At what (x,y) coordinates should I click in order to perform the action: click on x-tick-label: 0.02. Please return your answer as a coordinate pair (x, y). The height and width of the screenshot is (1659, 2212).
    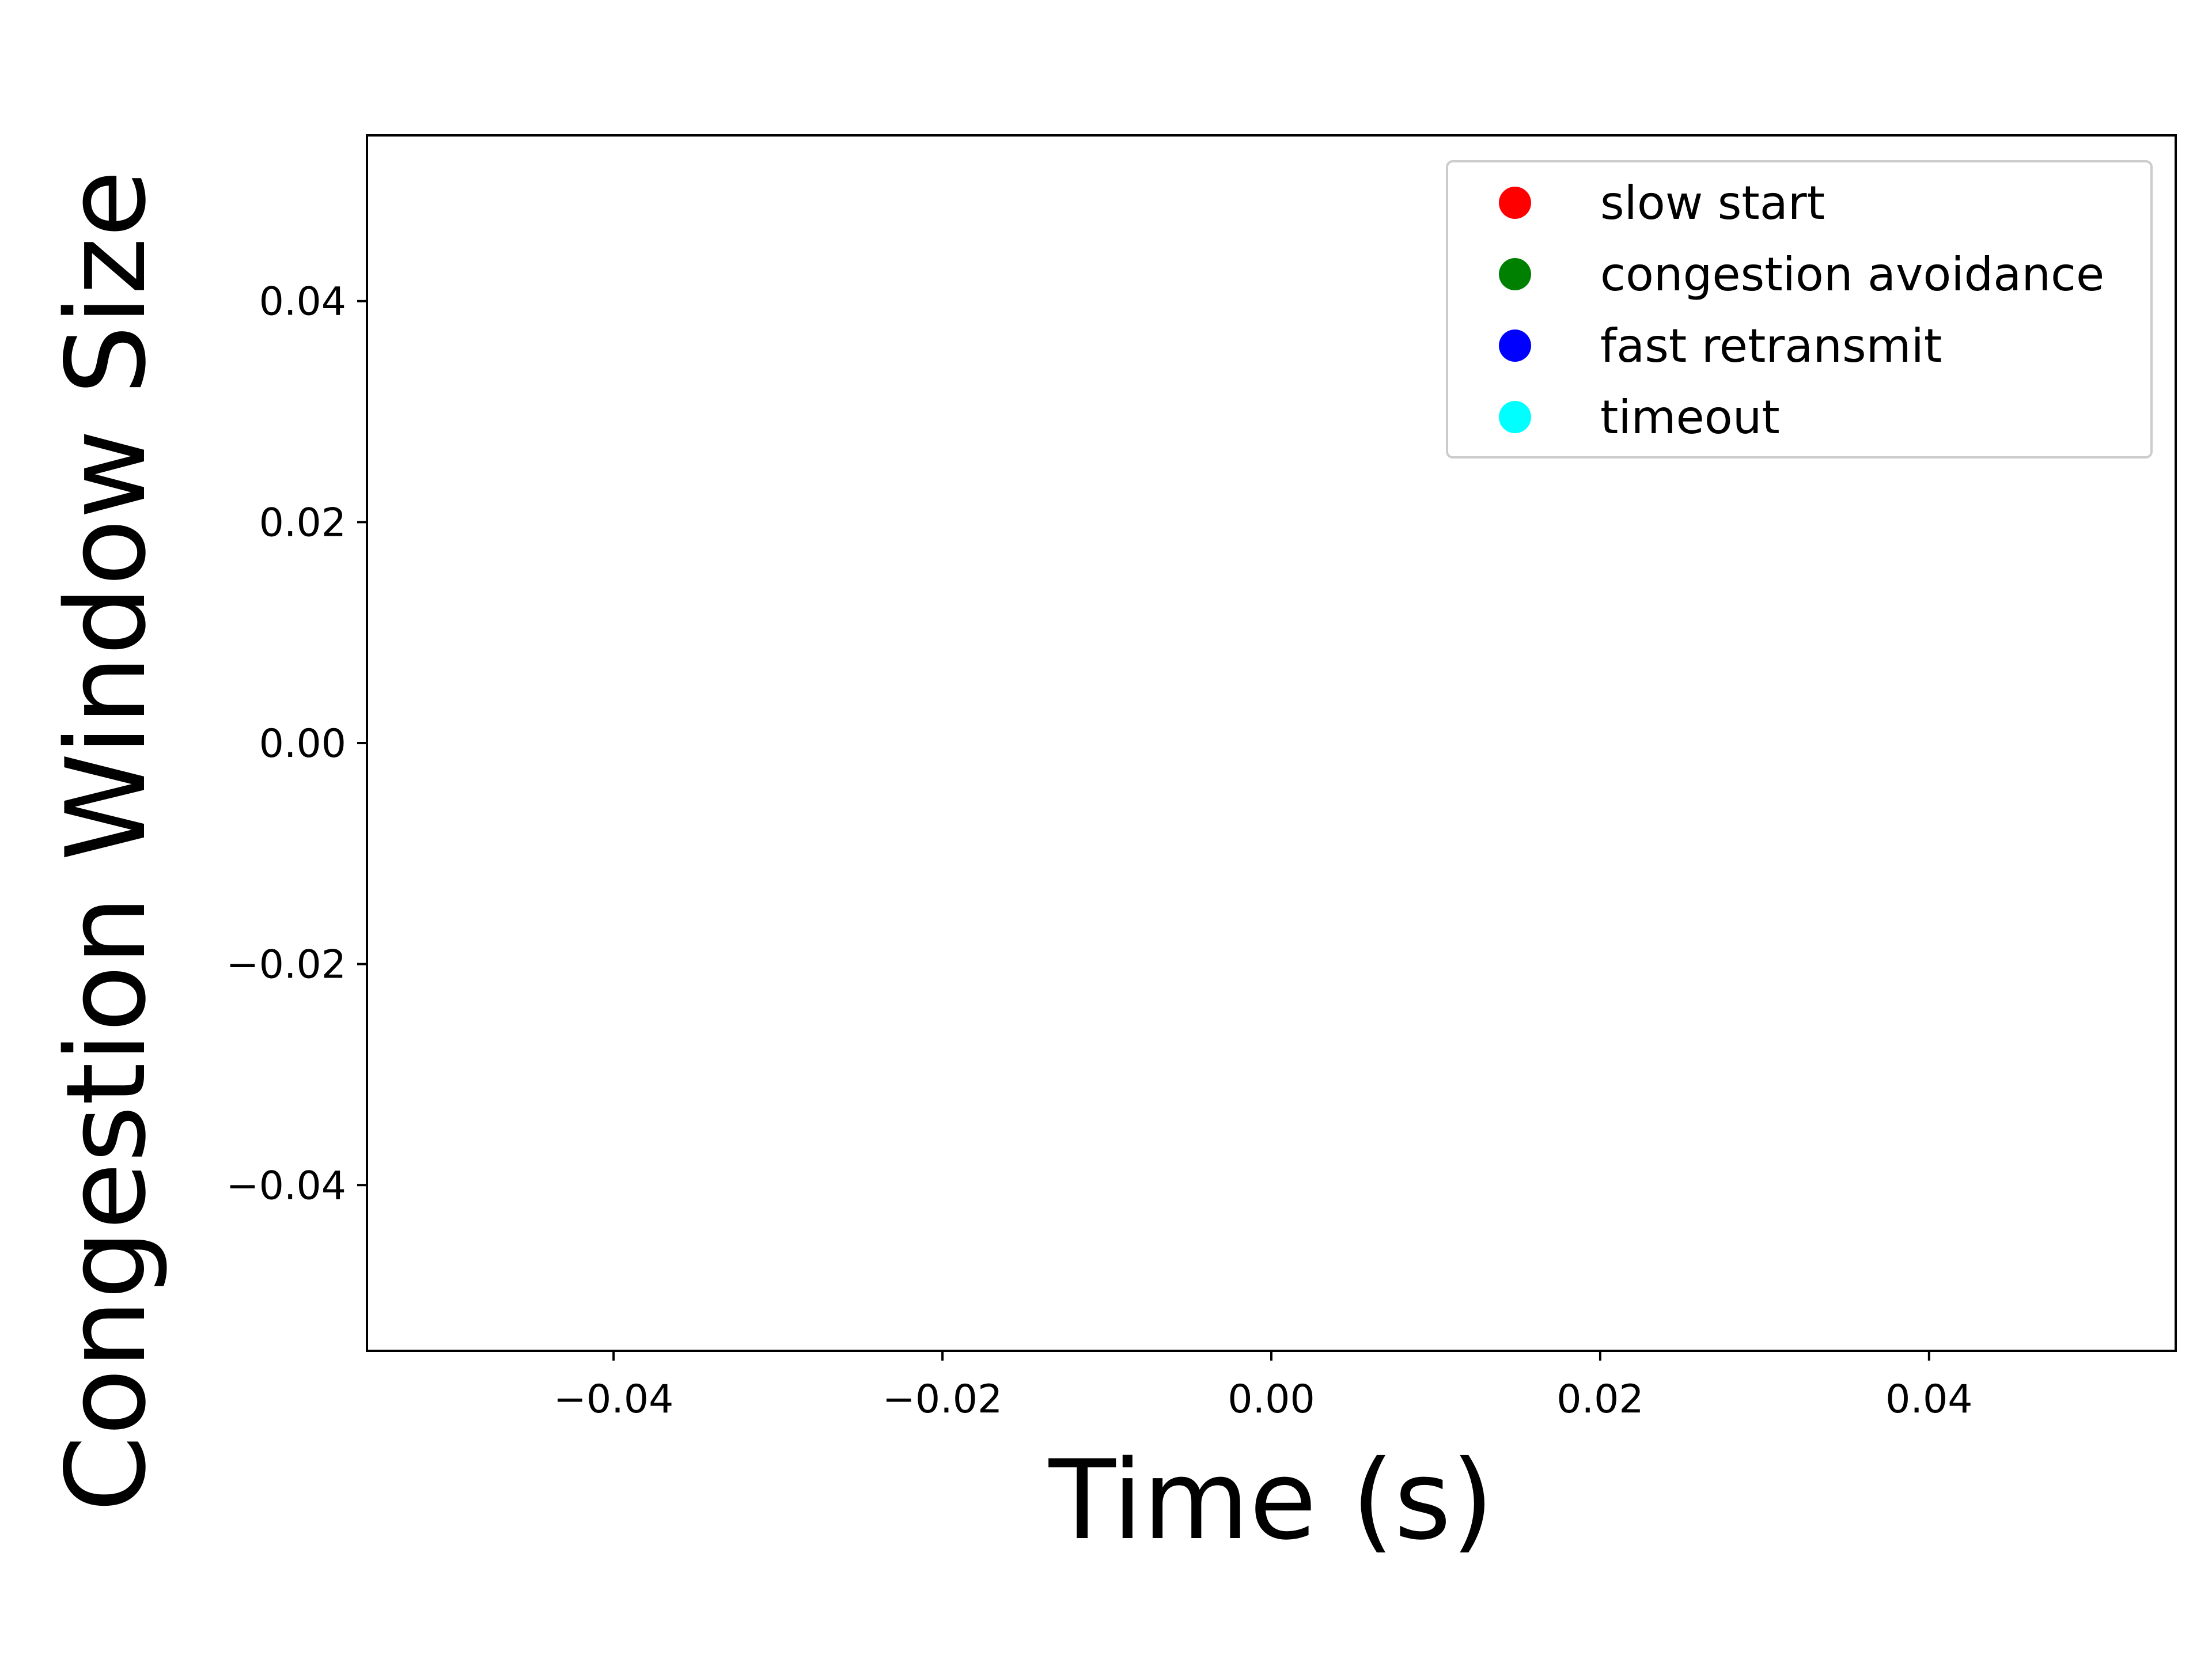
    Looking at the image, I should click on (1599, 1399).